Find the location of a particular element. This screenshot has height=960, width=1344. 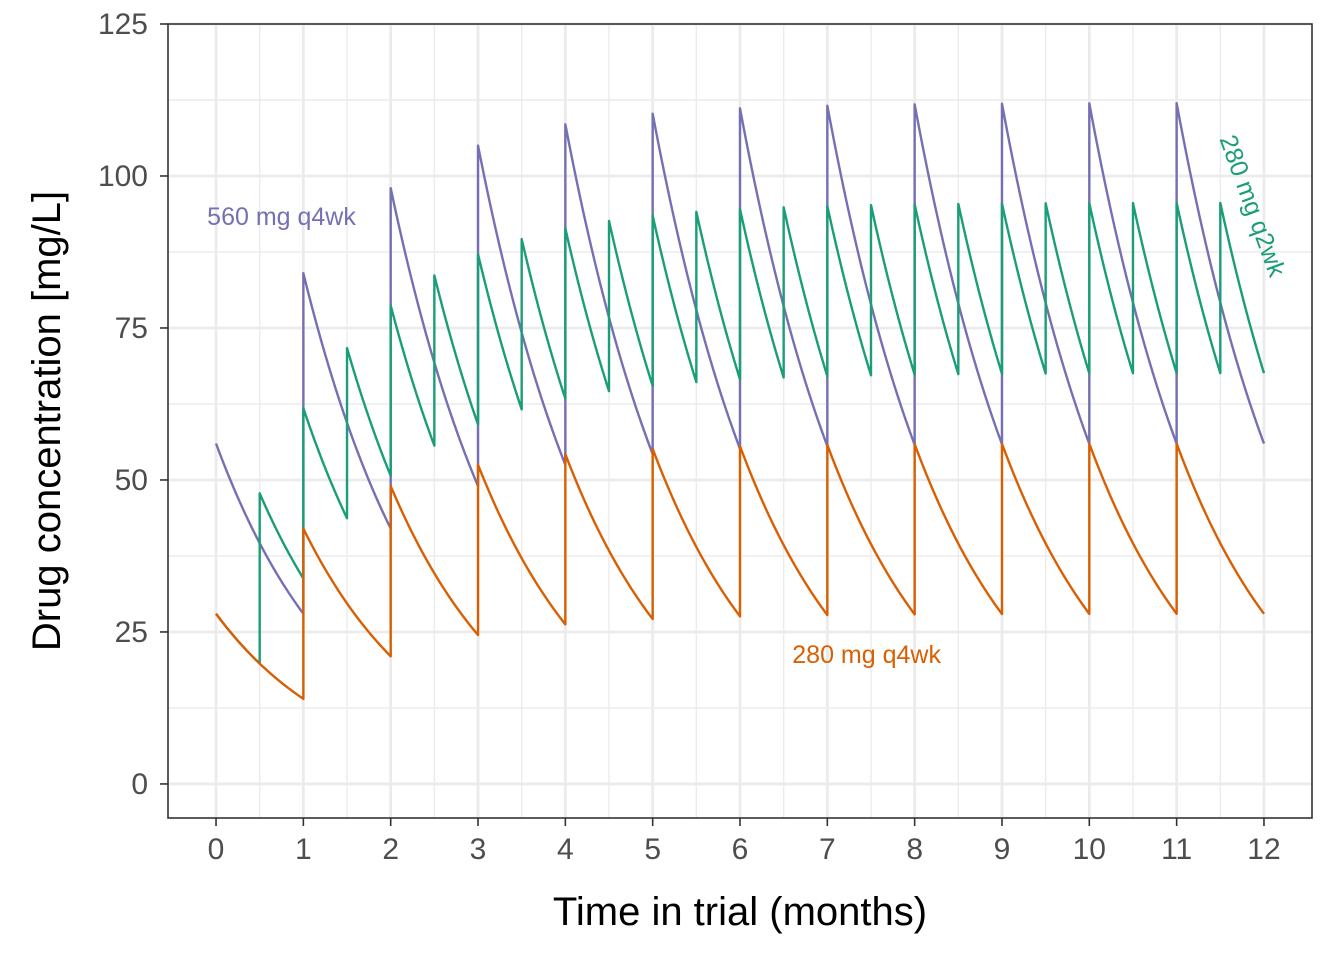

x-tick-label: 7 is located at coordinates (827, 849).